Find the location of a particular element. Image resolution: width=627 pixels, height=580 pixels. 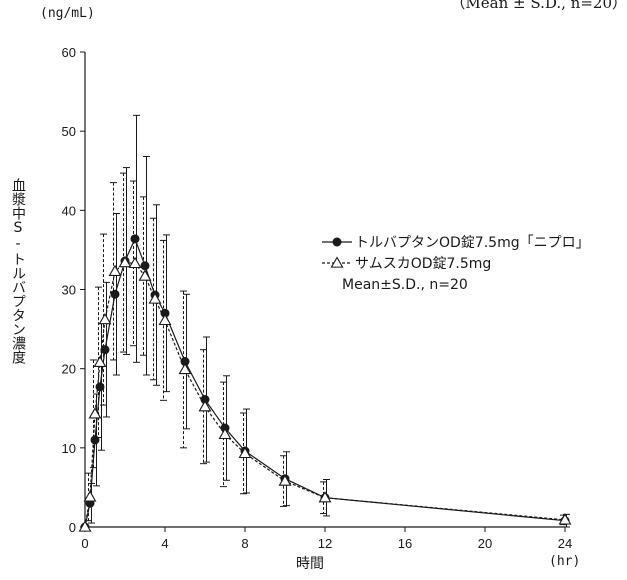

legend-note: Mean±S.D., n=20 is located at coordinates (405, 285).